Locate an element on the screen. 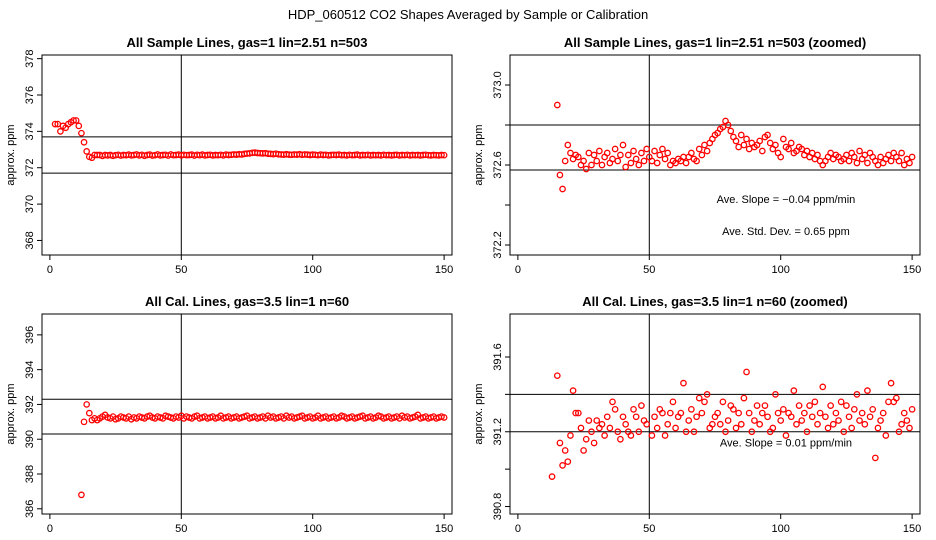 The image size is (936, 540). x-tick-label: 0 is located at coordinates (518, 270).